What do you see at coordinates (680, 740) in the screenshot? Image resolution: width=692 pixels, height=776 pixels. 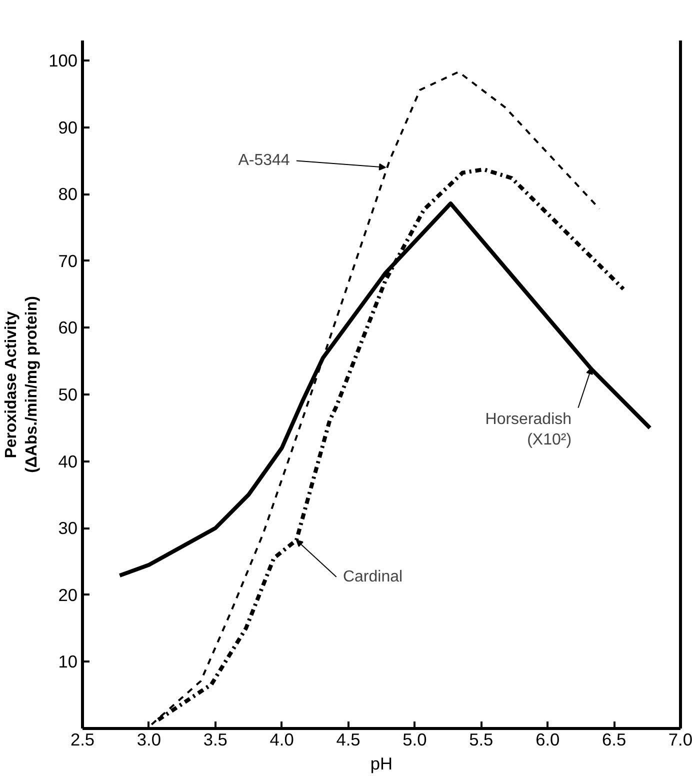 I see `x-tick-label: 7.0` at bounding box center [680, 740].